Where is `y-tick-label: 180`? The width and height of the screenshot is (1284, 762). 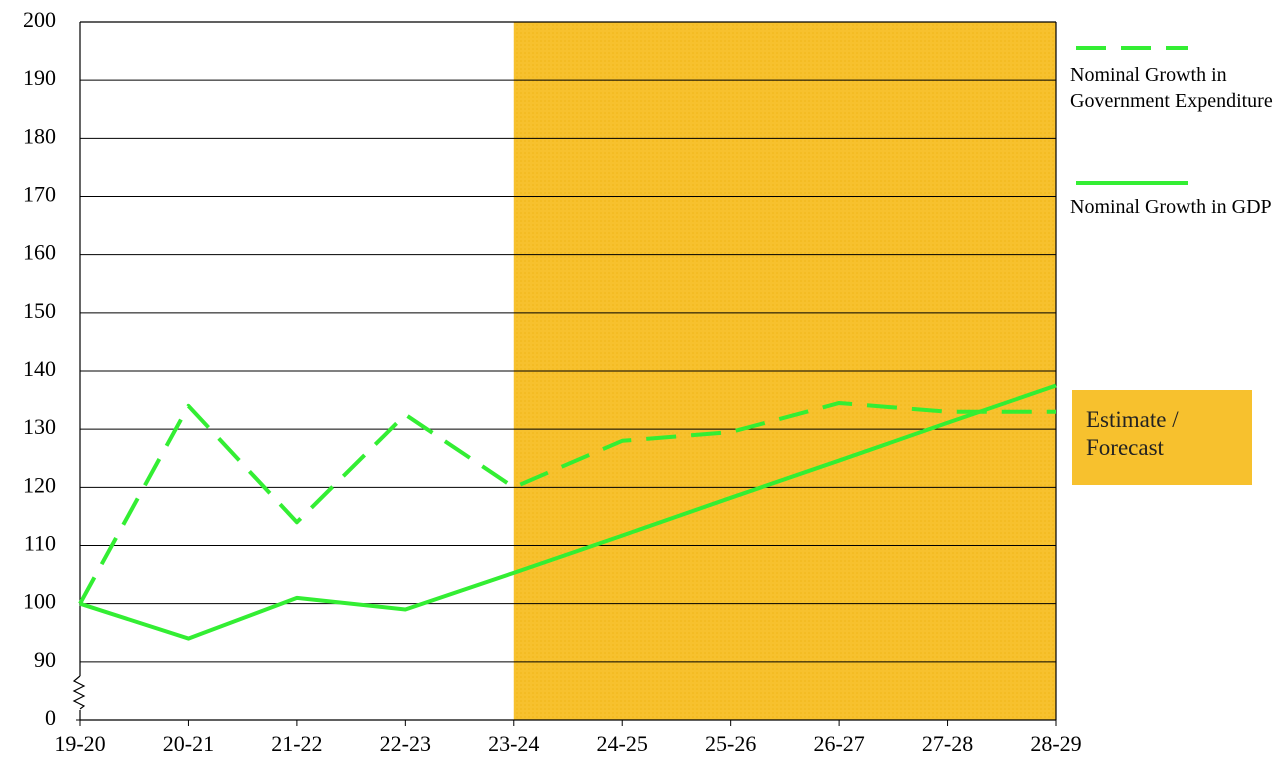 y-tick-label: 180 is located at coordinates (39, 135).